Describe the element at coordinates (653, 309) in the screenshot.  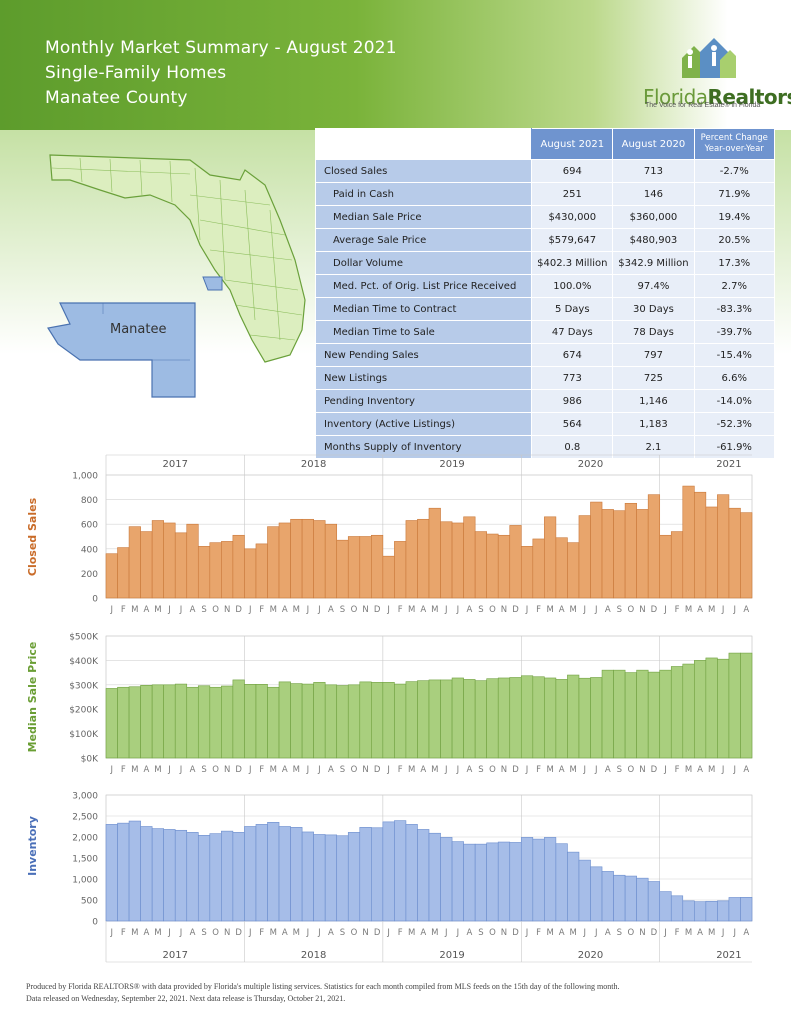
I see `value-prior: 30 Days` at that location.